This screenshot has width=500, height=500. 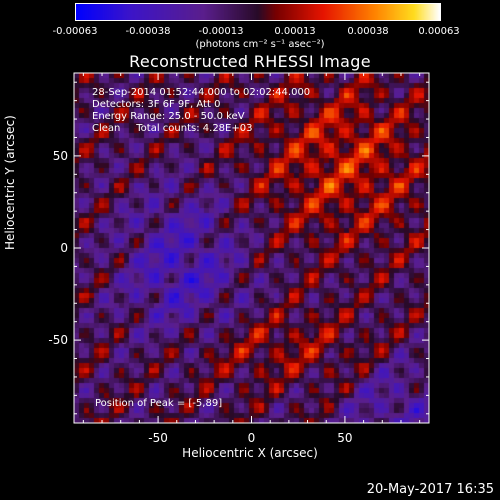 What do you see at coordinates (60, 155) in the screenshot?
I see `y-tick-label: 50` at bounding box center [60, 155].